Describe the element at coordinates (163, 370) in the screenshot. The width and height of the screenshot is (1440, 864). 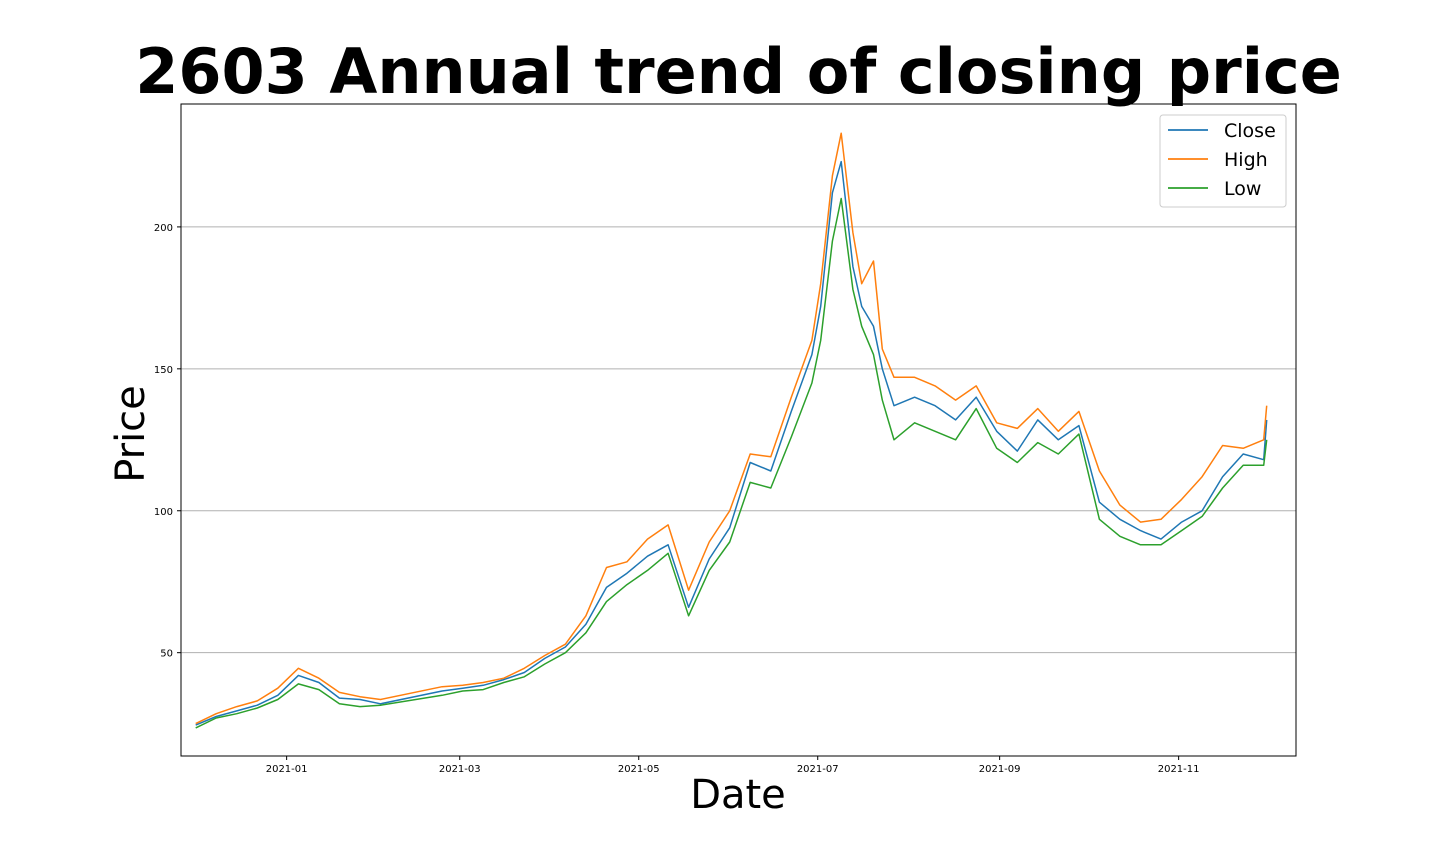
I see `y-tick-label: 150` at that location.